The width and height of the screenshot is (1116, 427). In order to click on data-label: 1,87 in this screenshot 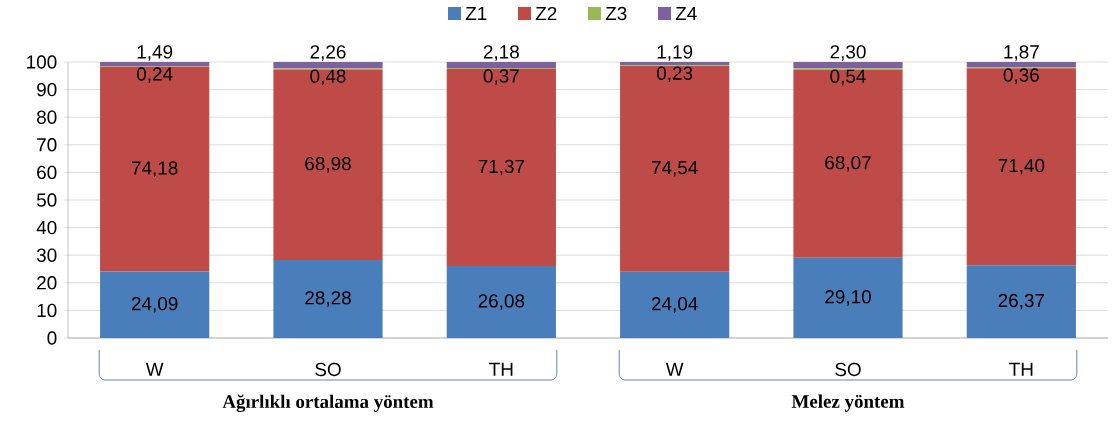, I will do `click(1021, 53)`.